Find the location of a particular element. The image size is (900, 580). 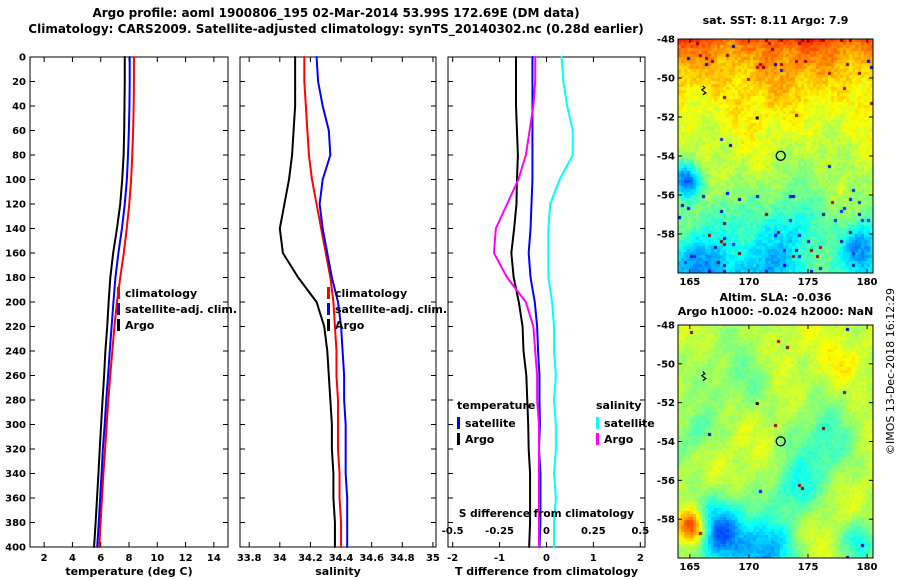

sla-map-title-line2: Argo h1000: -0.024 h2000: NaN is located at coordinates (775, 311).